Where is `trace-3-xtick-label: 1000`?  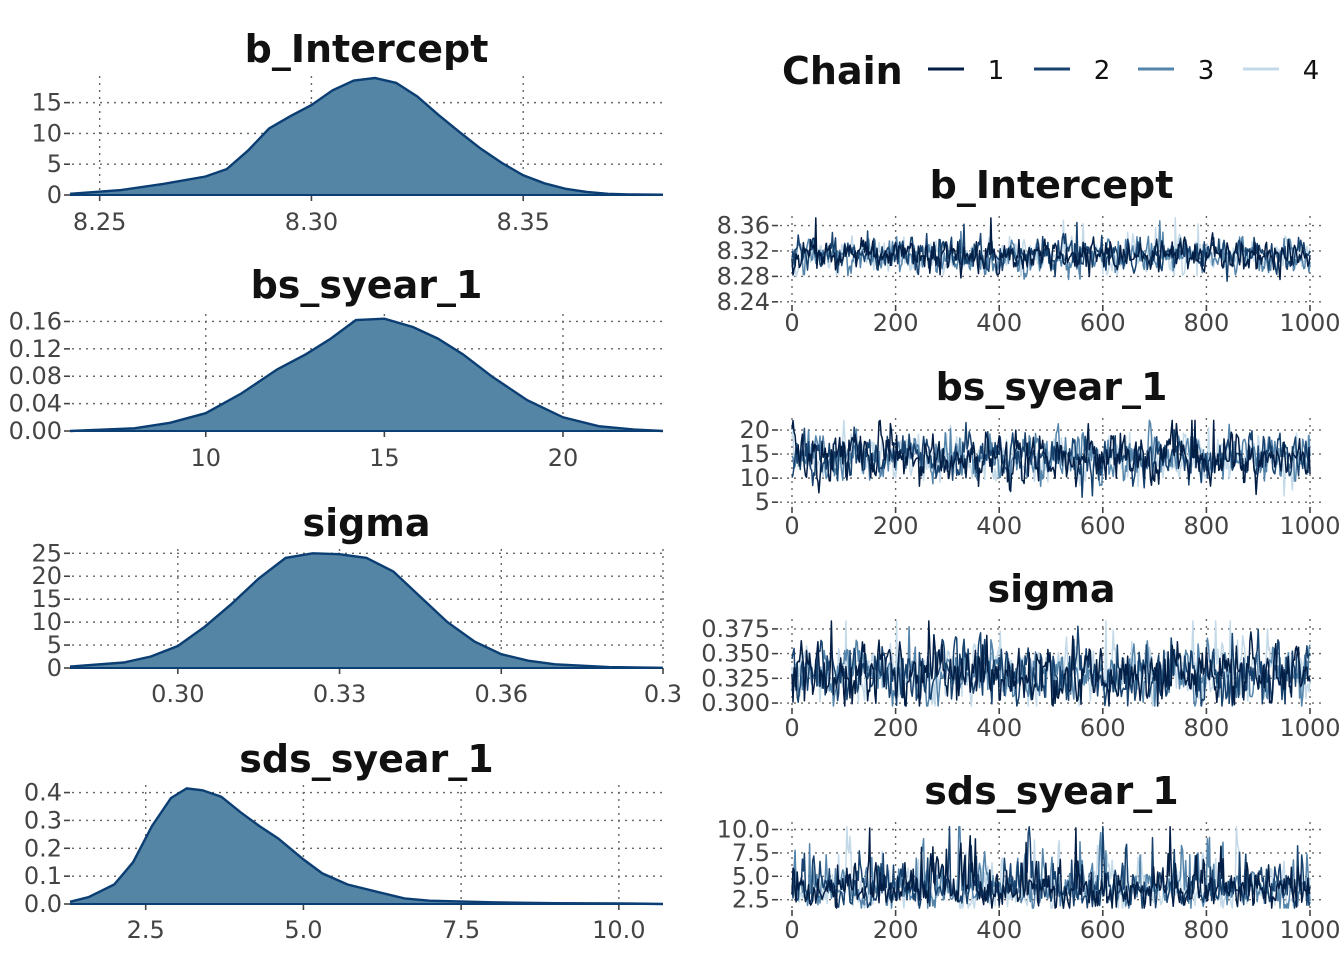 trace-3-xtick-label: 1000 is located at coordinates (1309, 728).